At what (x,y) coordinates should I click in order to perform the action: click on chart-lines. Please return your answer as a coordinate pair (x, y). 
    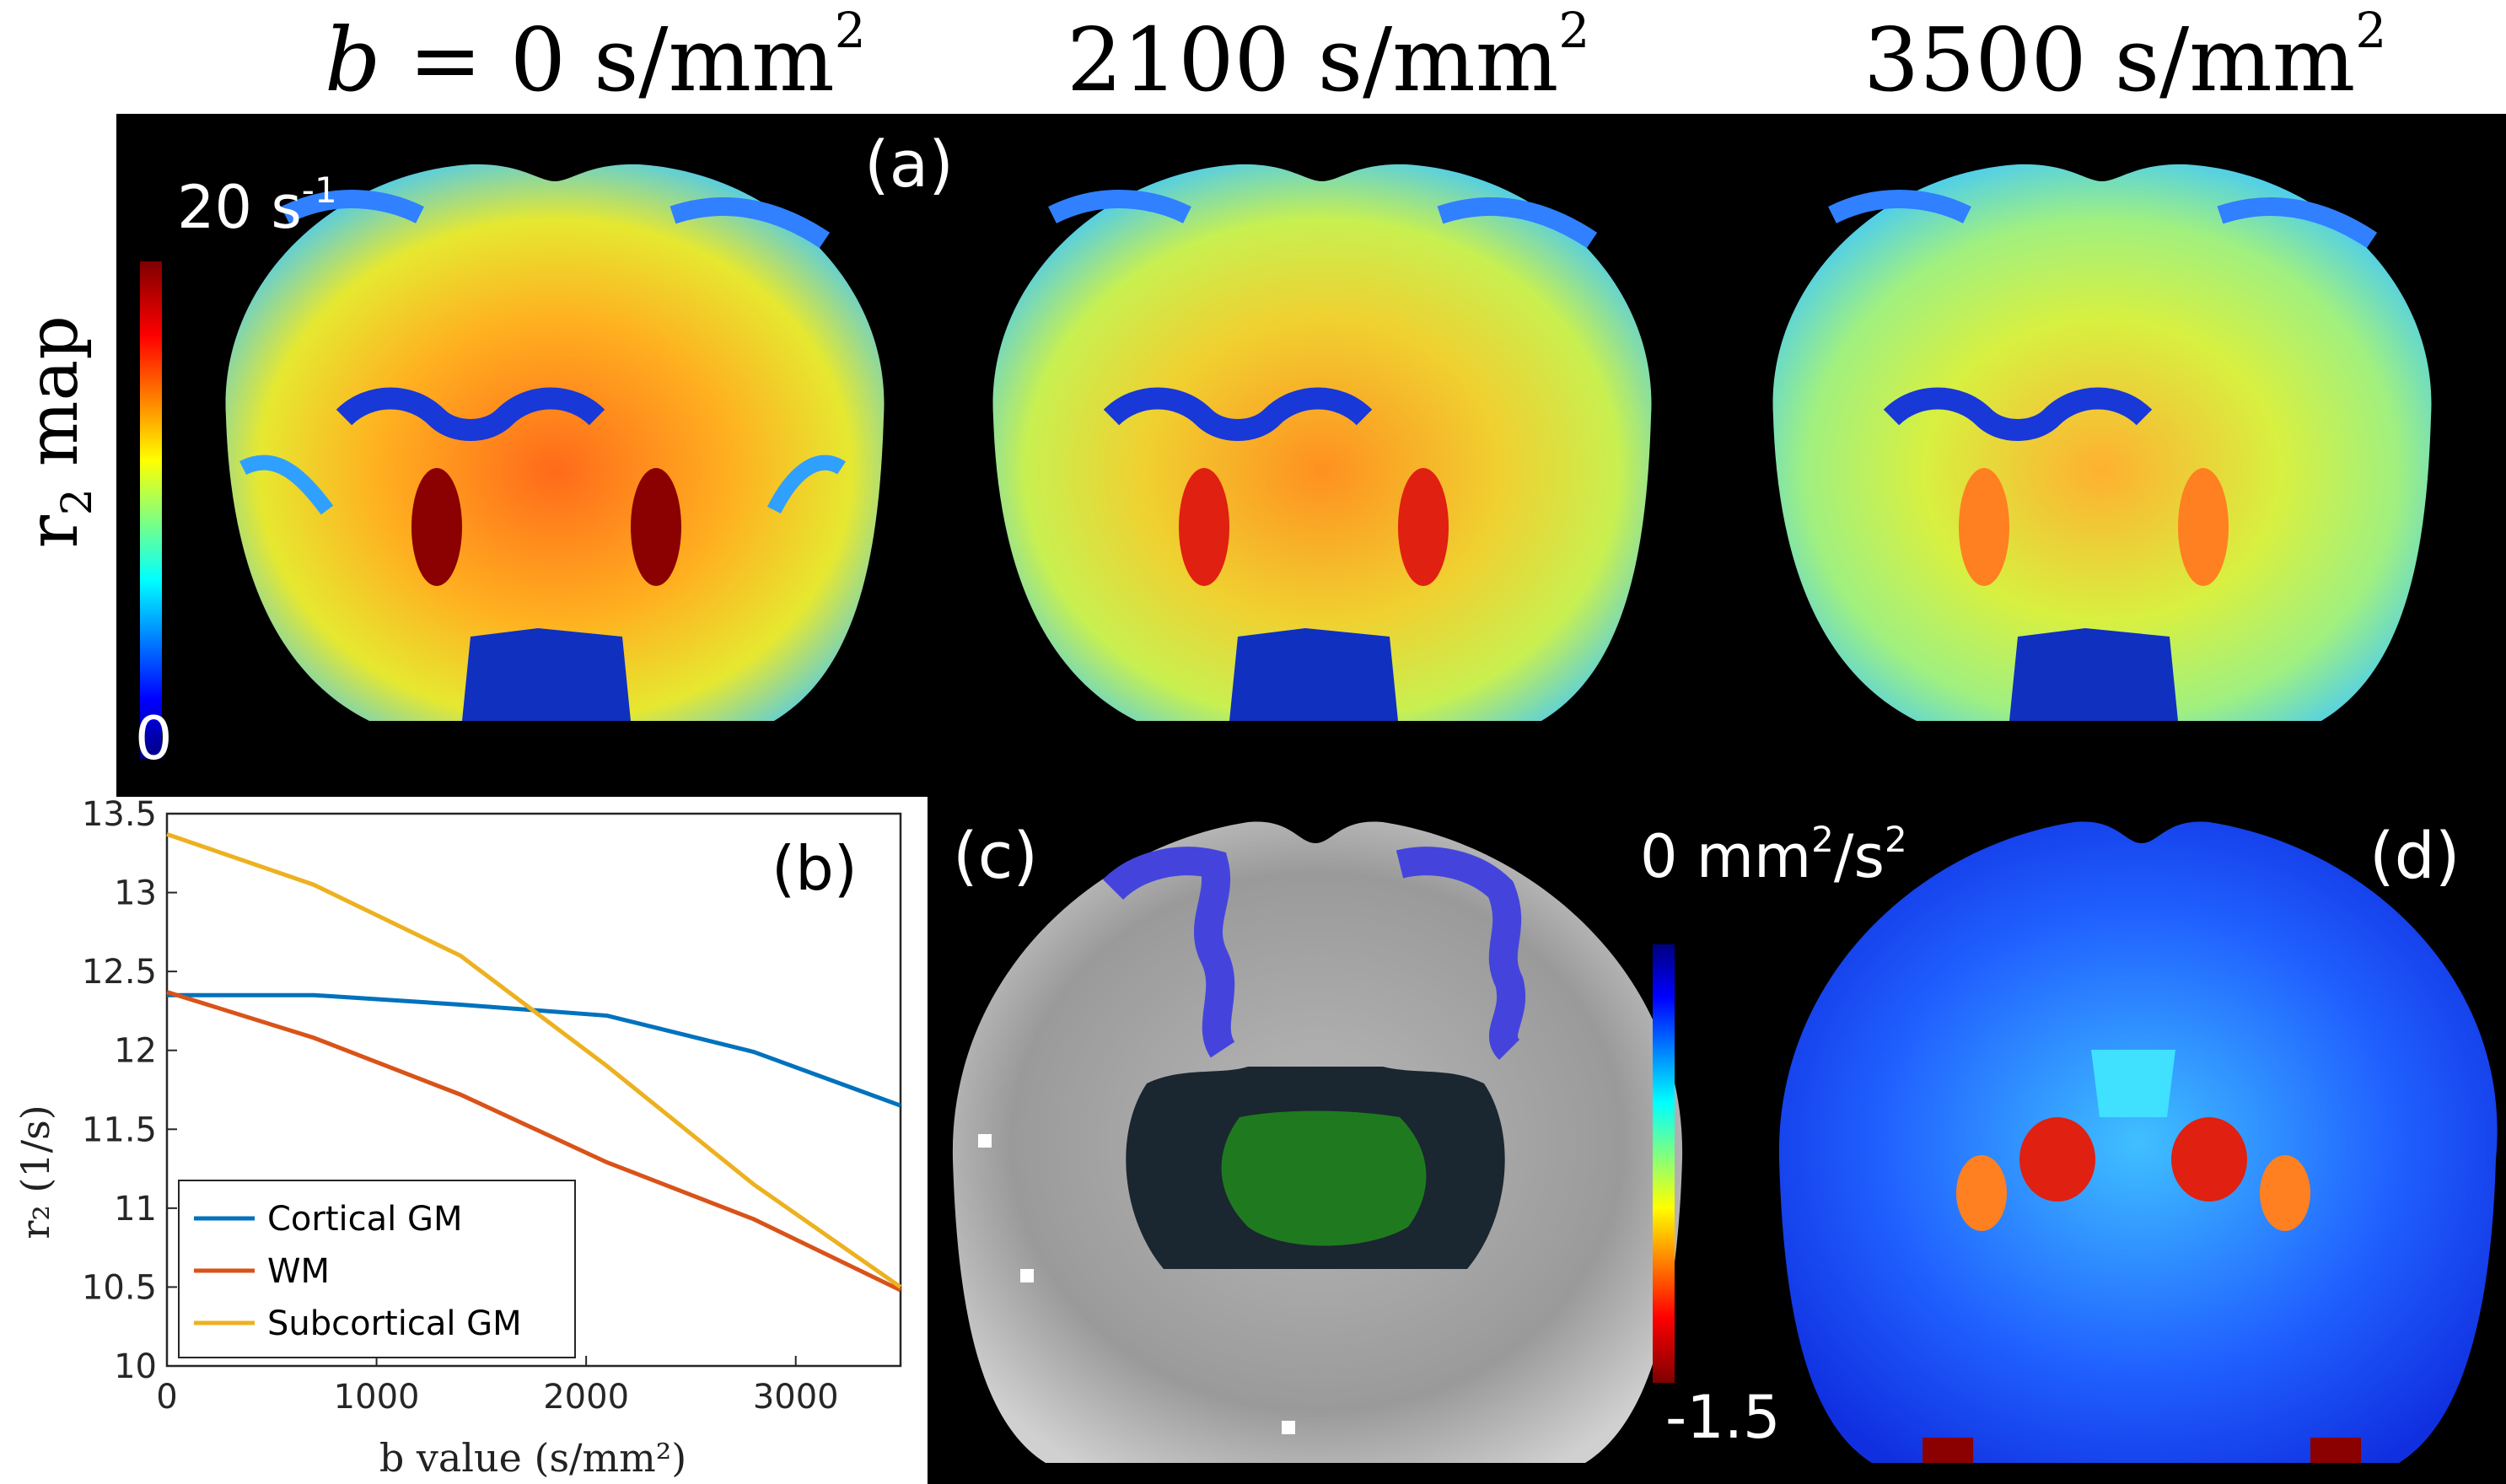
    Looking at the image, I should click on (534, 1062).